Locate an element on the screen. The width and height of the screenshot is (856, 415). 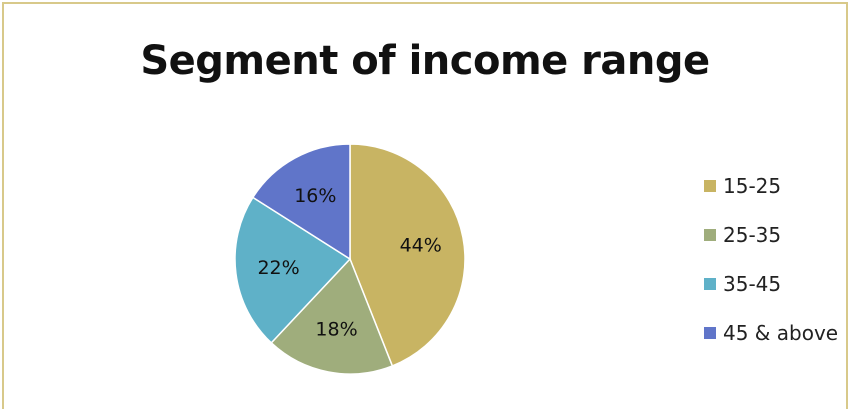
data-label: 44% is located at coordinates (421, 246).